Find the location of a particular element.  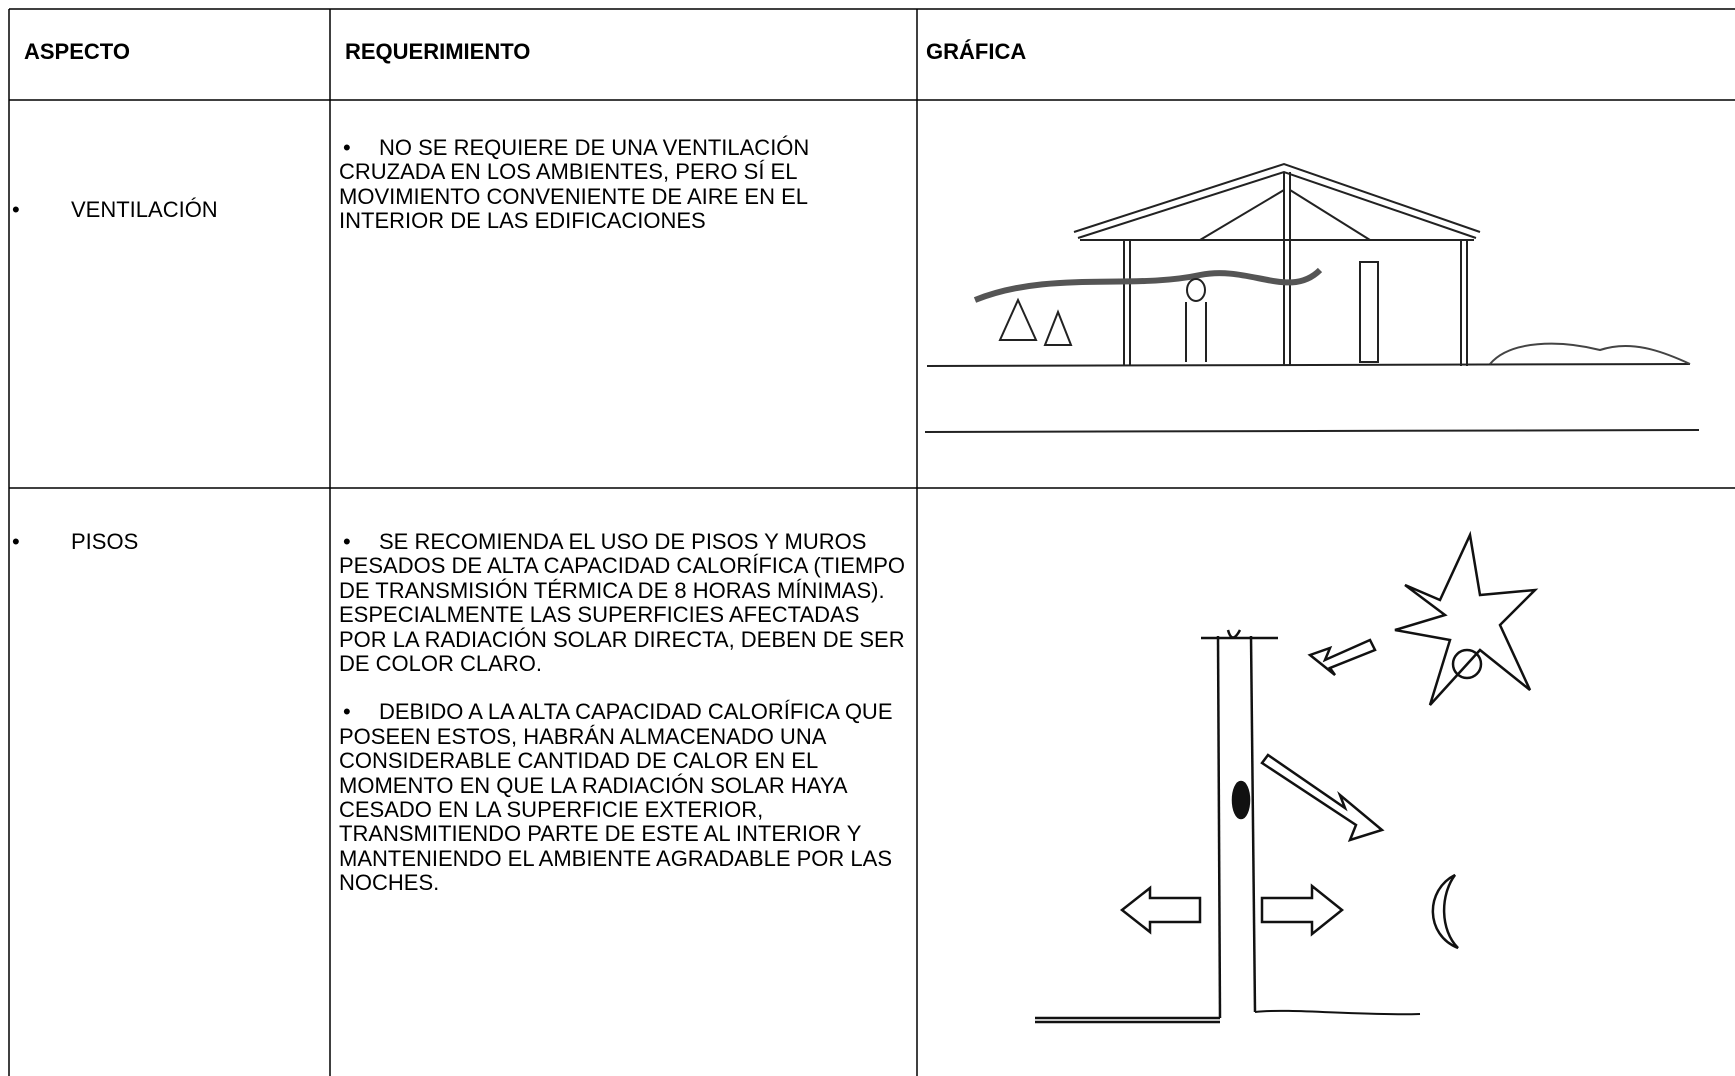

header-cell: ASPECTO is located at coordinates (77, 51).